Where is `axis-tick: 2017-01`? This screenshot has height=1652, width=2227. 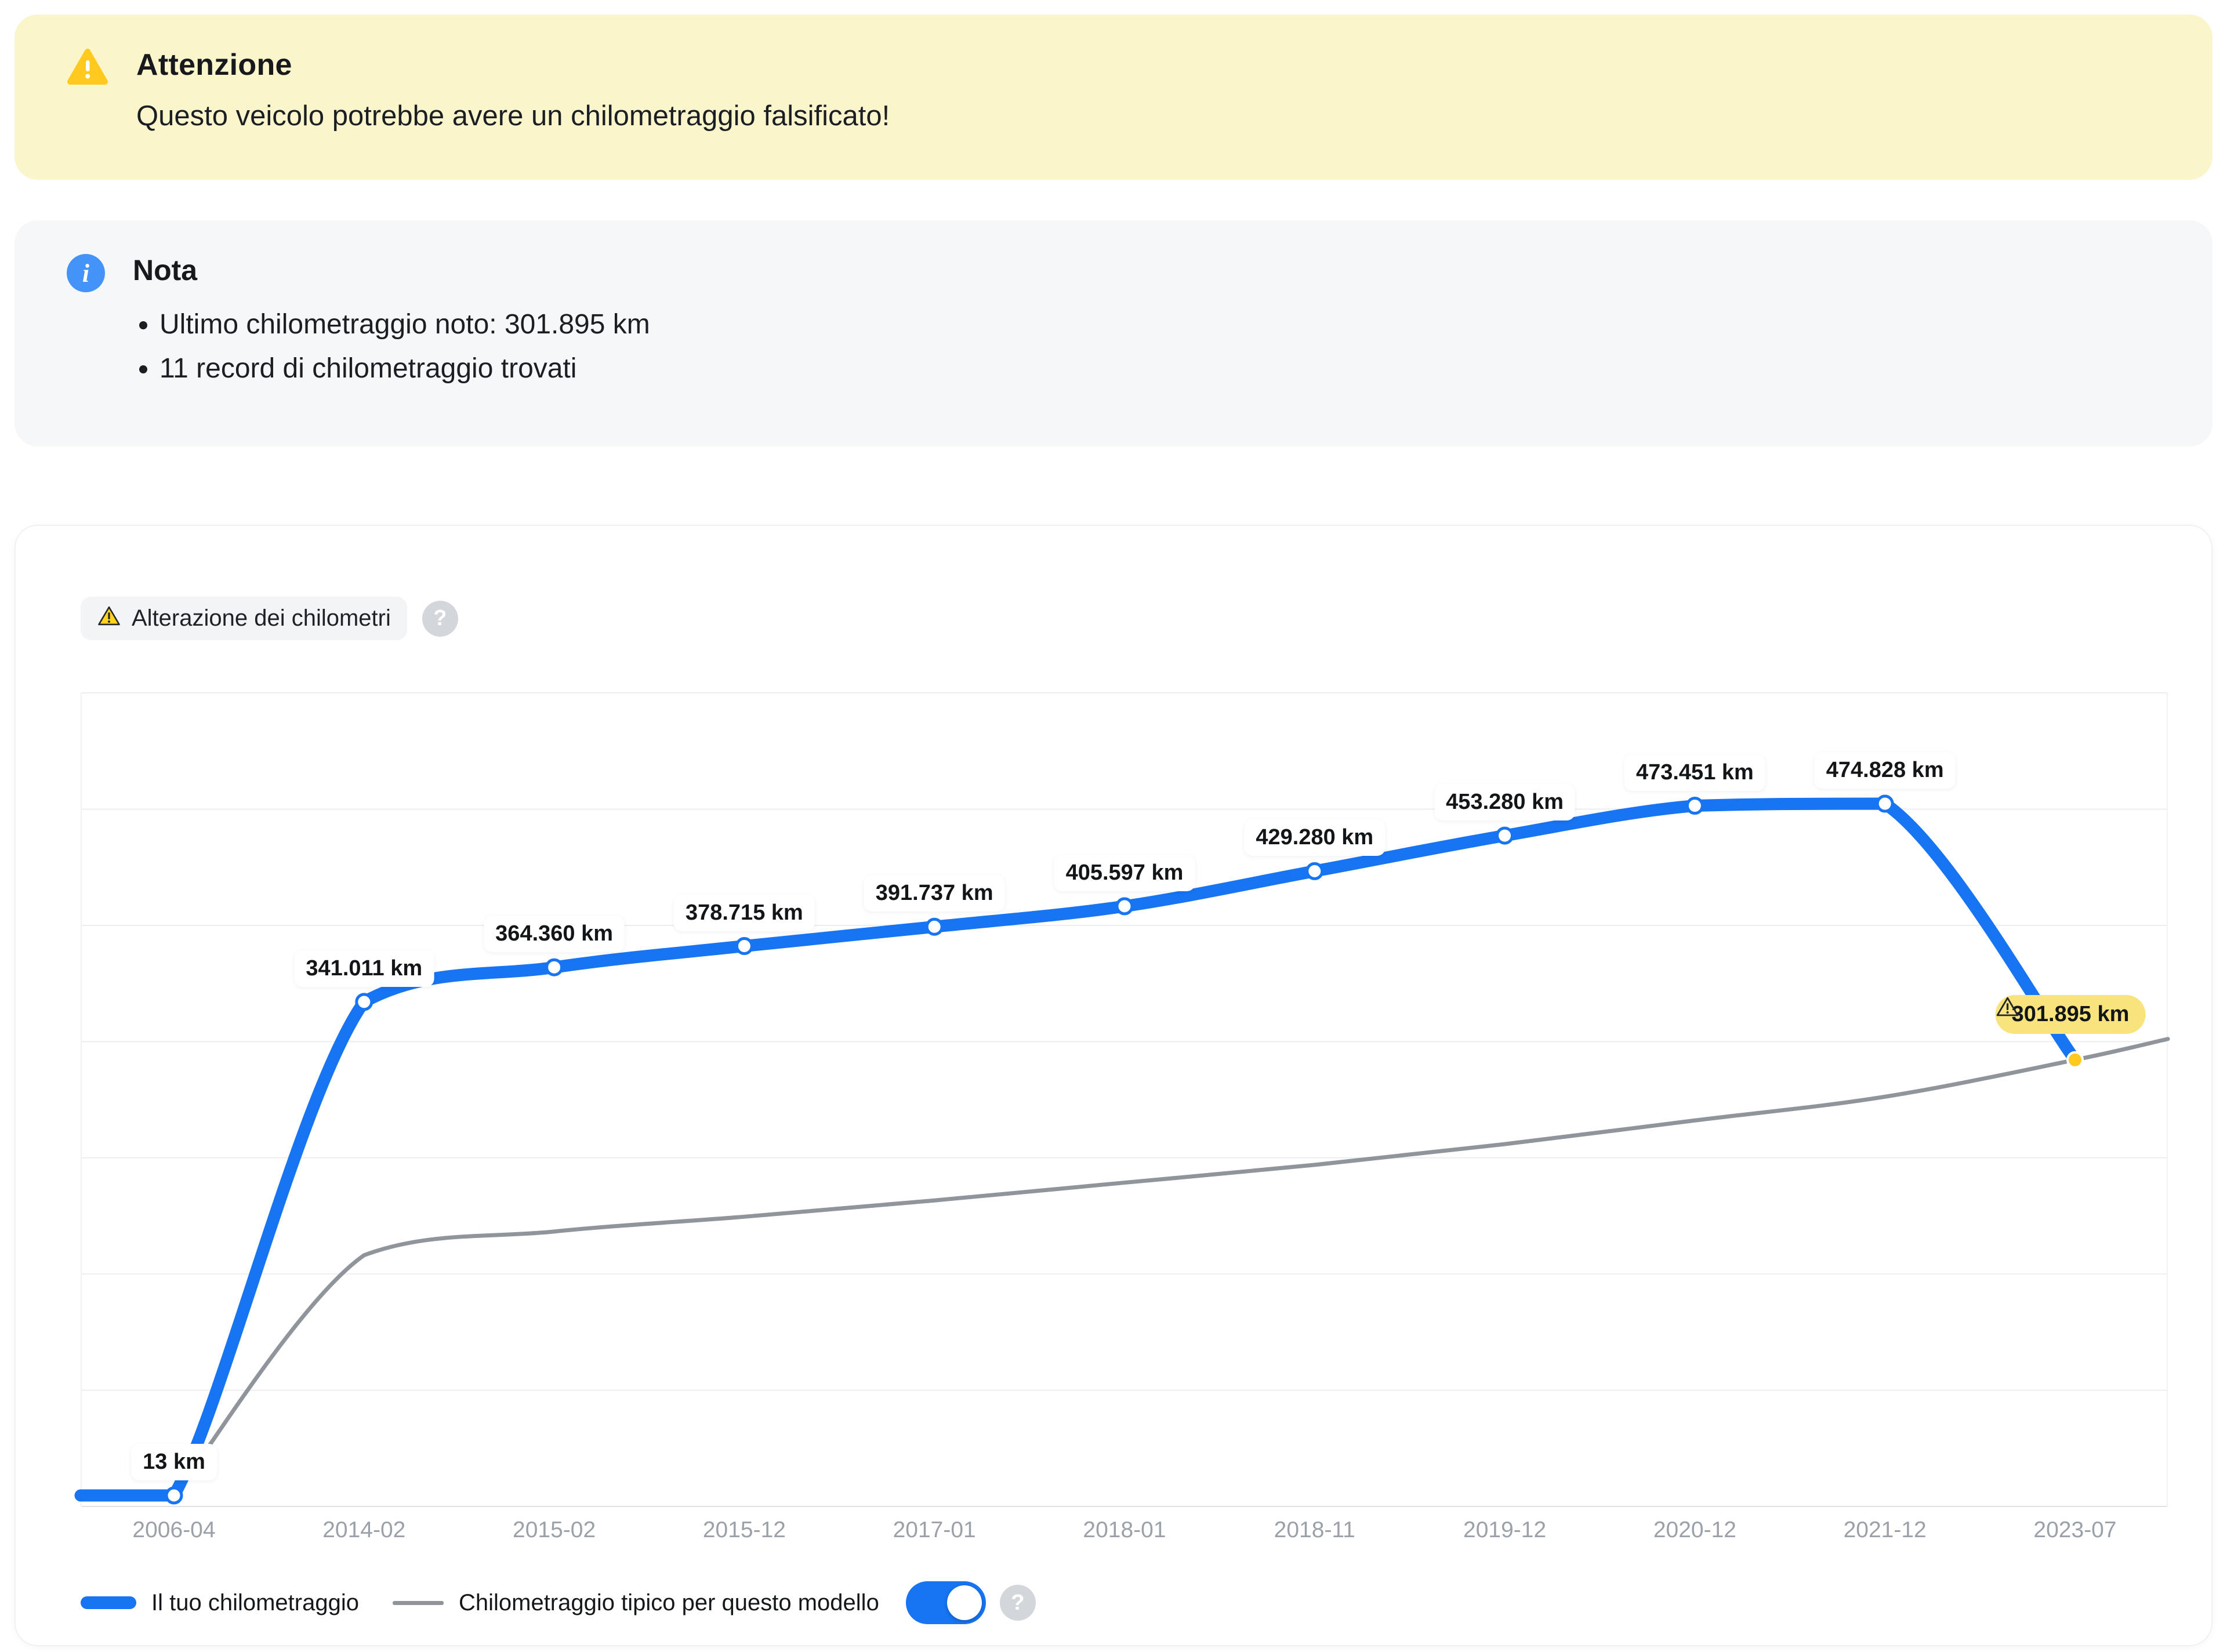 axis-tick: 2017-01 is located at coordinates (934, 1530).